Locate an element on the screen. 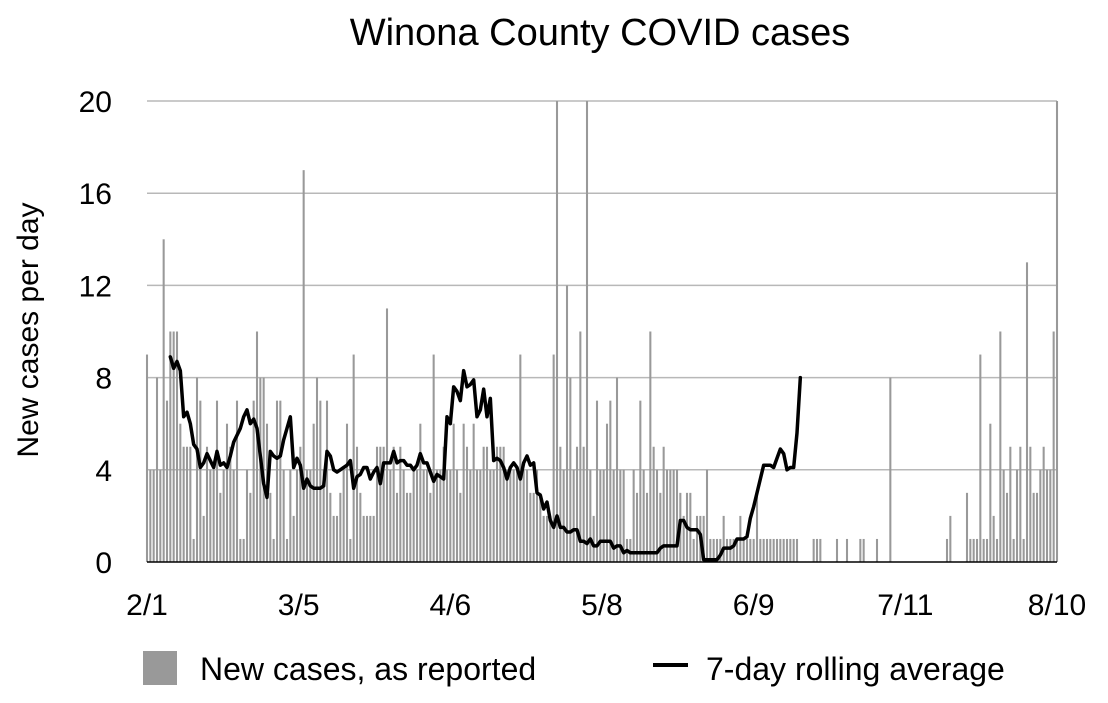  x-tick-label: 3/5 is located at coordinates (299, 605).